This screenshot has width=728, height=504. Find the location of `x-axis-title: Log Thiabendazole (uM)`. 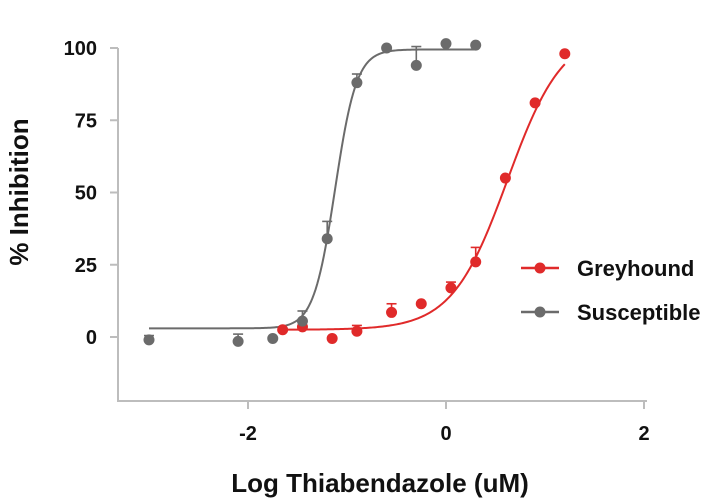

x-axis-title: Log Thiabendazole (uM) is located at coordinates (380, 483).